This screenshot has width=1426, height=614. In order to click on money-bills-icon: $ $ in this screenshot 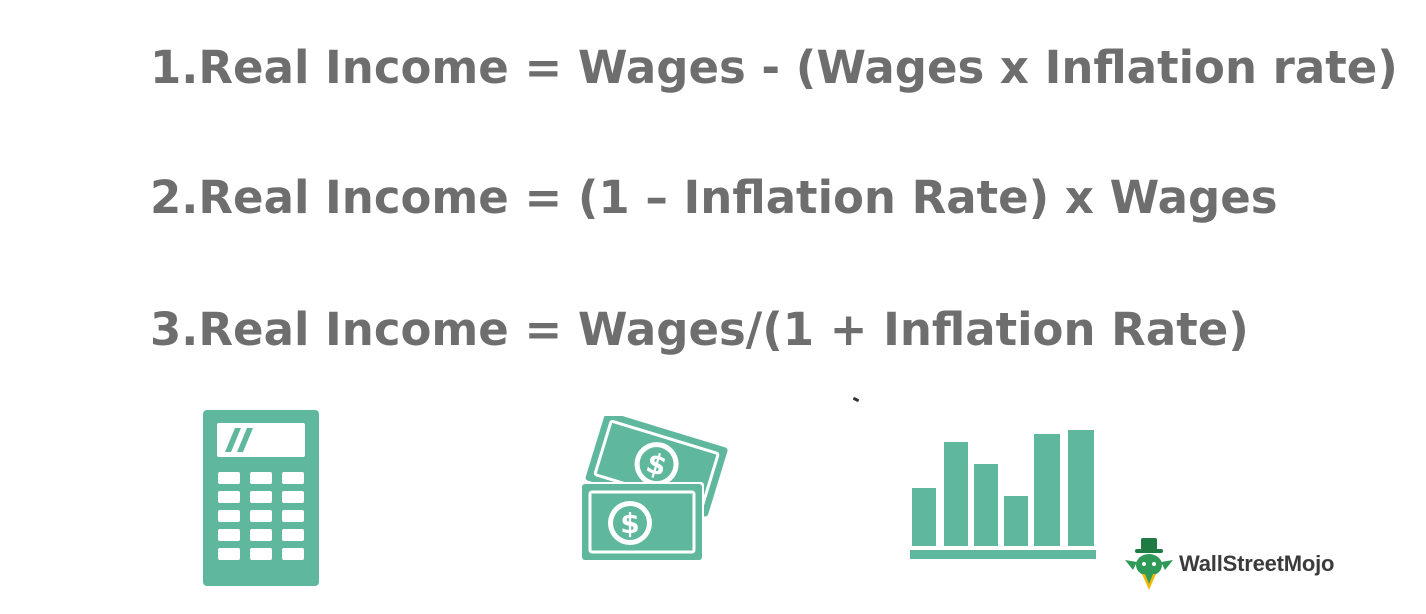, I will do `click(654, 489)`.